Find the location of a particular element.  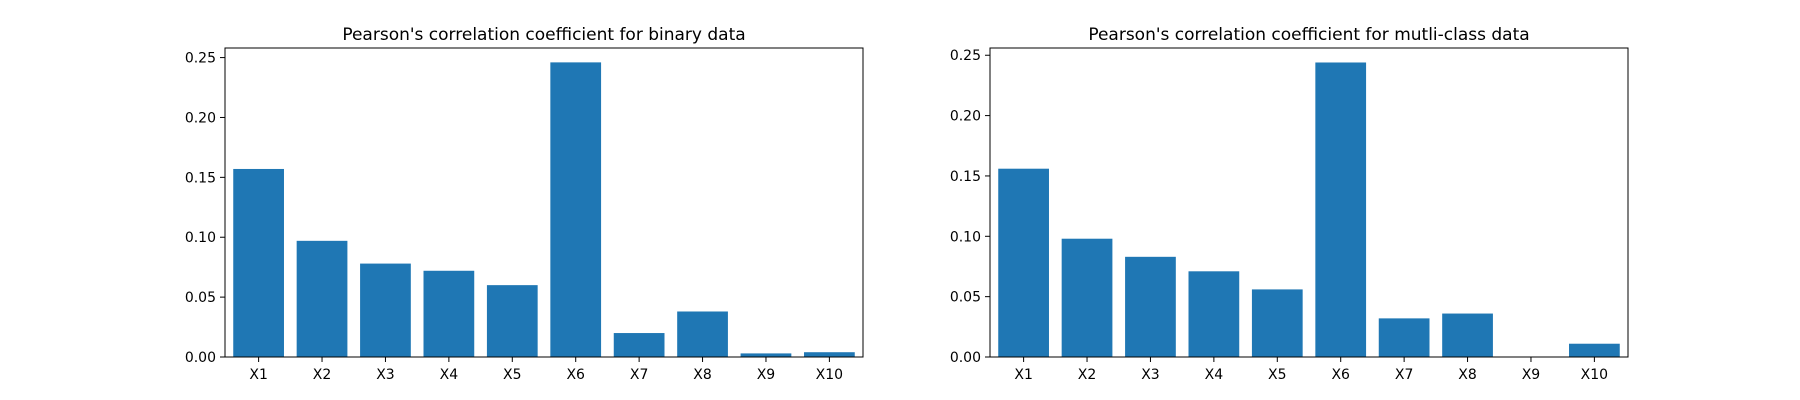

y-axis-multiclass: 0.00 0.05 0.10 0.15 0.20 0.25 is located at coordinates (970, 207).